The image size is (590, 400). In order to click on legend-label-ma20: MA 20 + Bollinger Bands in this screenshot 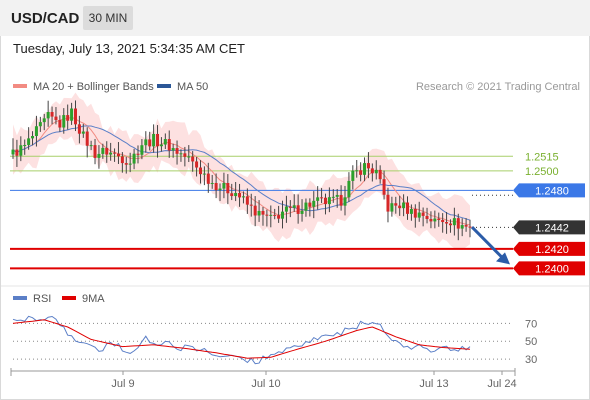, I will do `click(93, 87)`.